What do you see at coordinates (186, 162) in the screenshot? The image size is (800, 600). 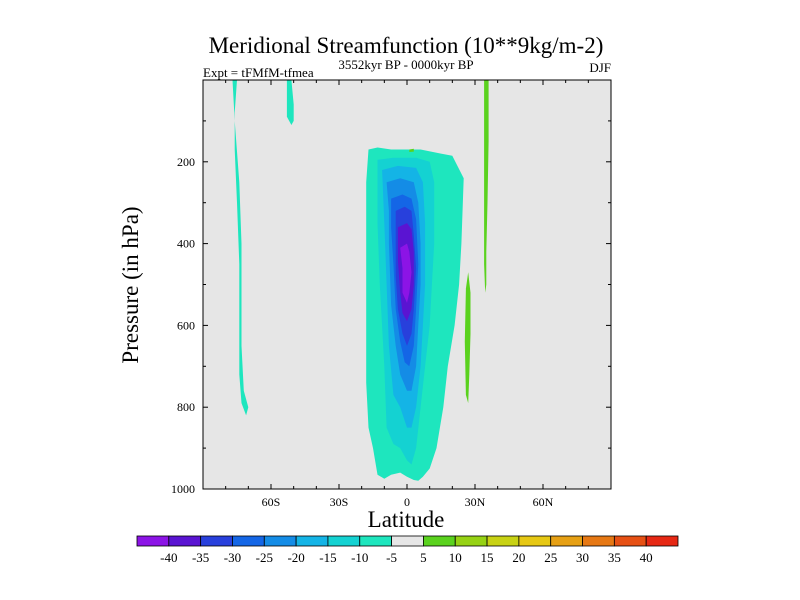 I see `y-tick-label: 200` at bounding box center [186, 162].